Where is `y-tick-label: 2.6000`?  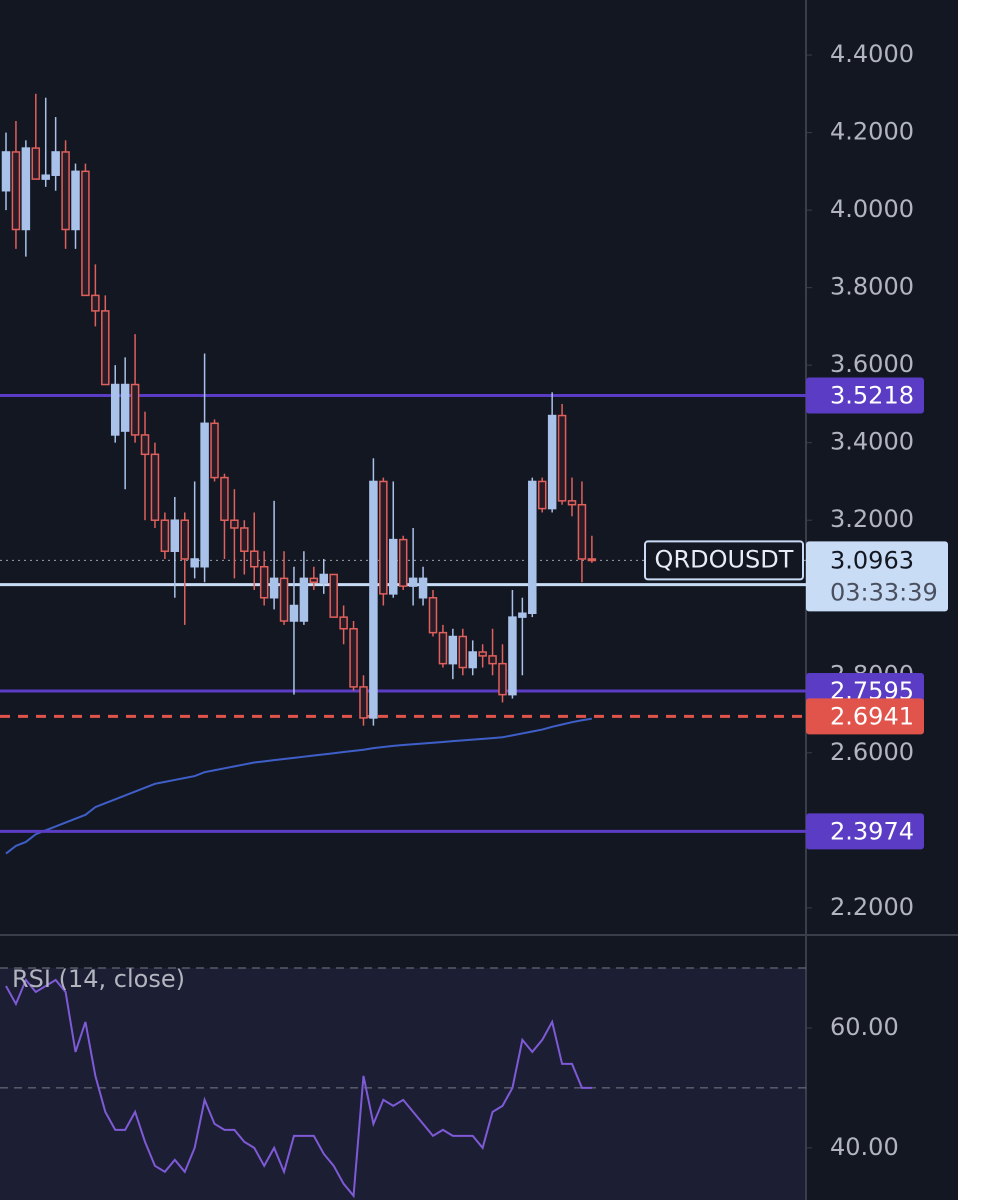
y-tick-label: 2.6000 is located at coordinates (872, 752).